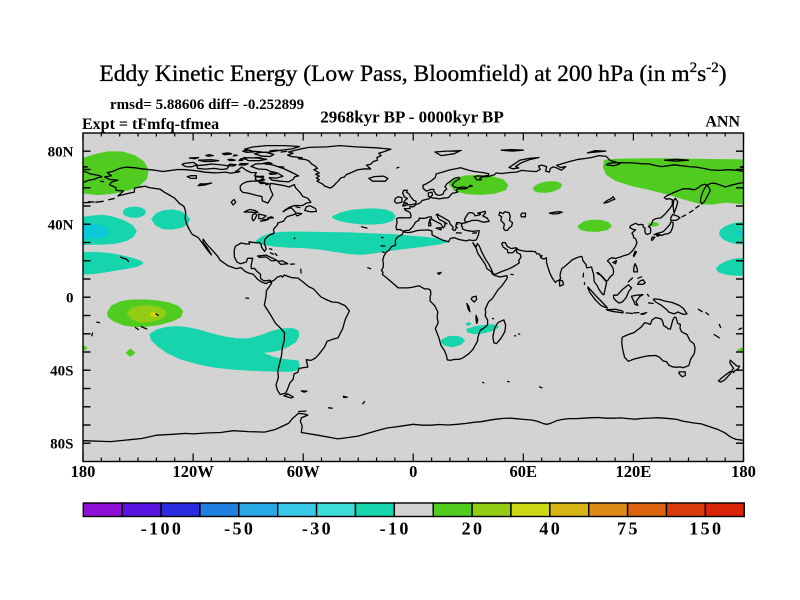 The image size is (800, 600). Describe the element at coordinates (193, 471) in the screenshot. I see `svg-text: 120W` at that location.